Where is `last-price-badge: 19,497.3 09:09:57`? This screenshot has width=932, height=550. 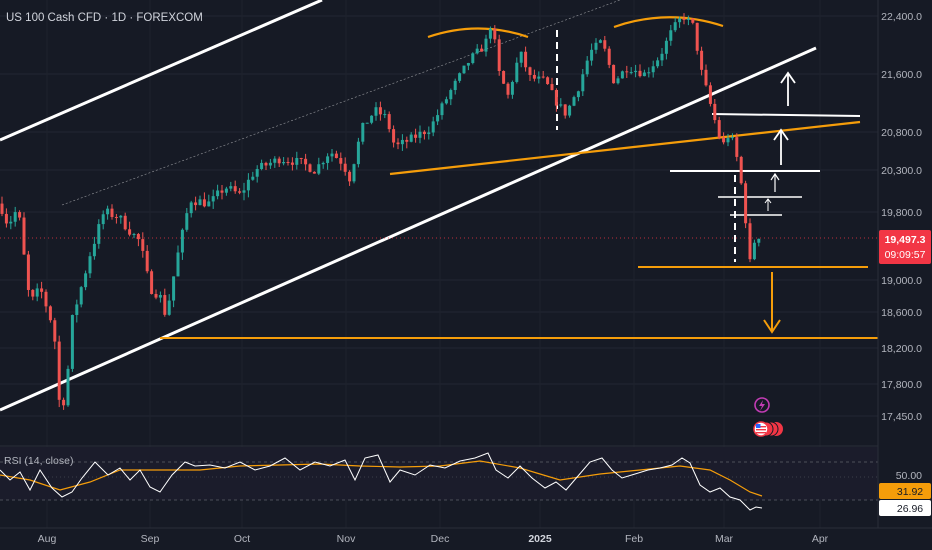
last-price-badge: 19,497.3 09:09:57 is located at coordinates (905, 247).